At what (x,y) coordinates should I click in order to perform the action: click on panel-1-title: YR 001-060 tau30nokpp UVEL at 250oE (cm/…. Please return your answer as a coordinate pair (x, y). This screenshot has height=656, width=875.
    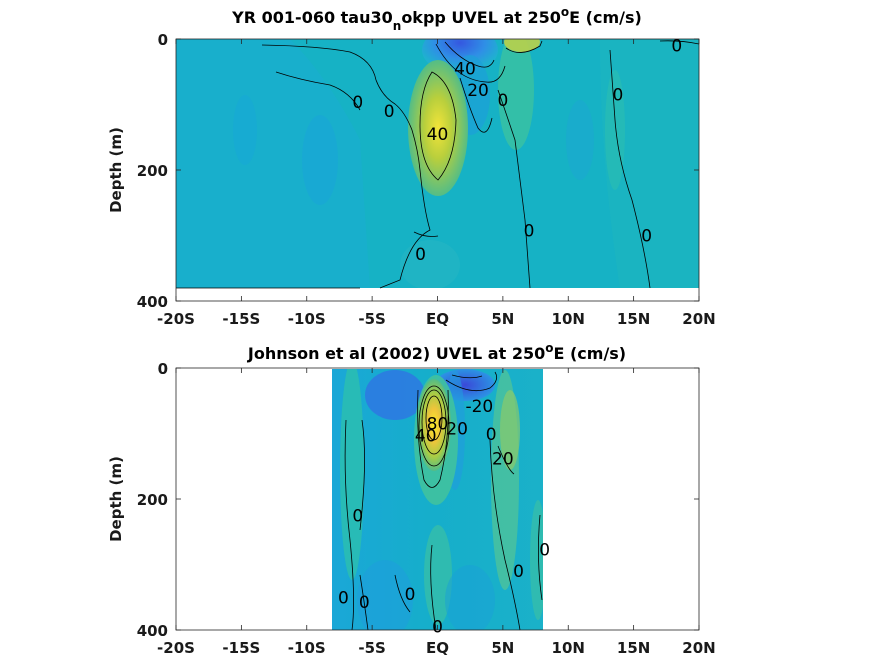
    Looking at the image, I should click on (436, 19).